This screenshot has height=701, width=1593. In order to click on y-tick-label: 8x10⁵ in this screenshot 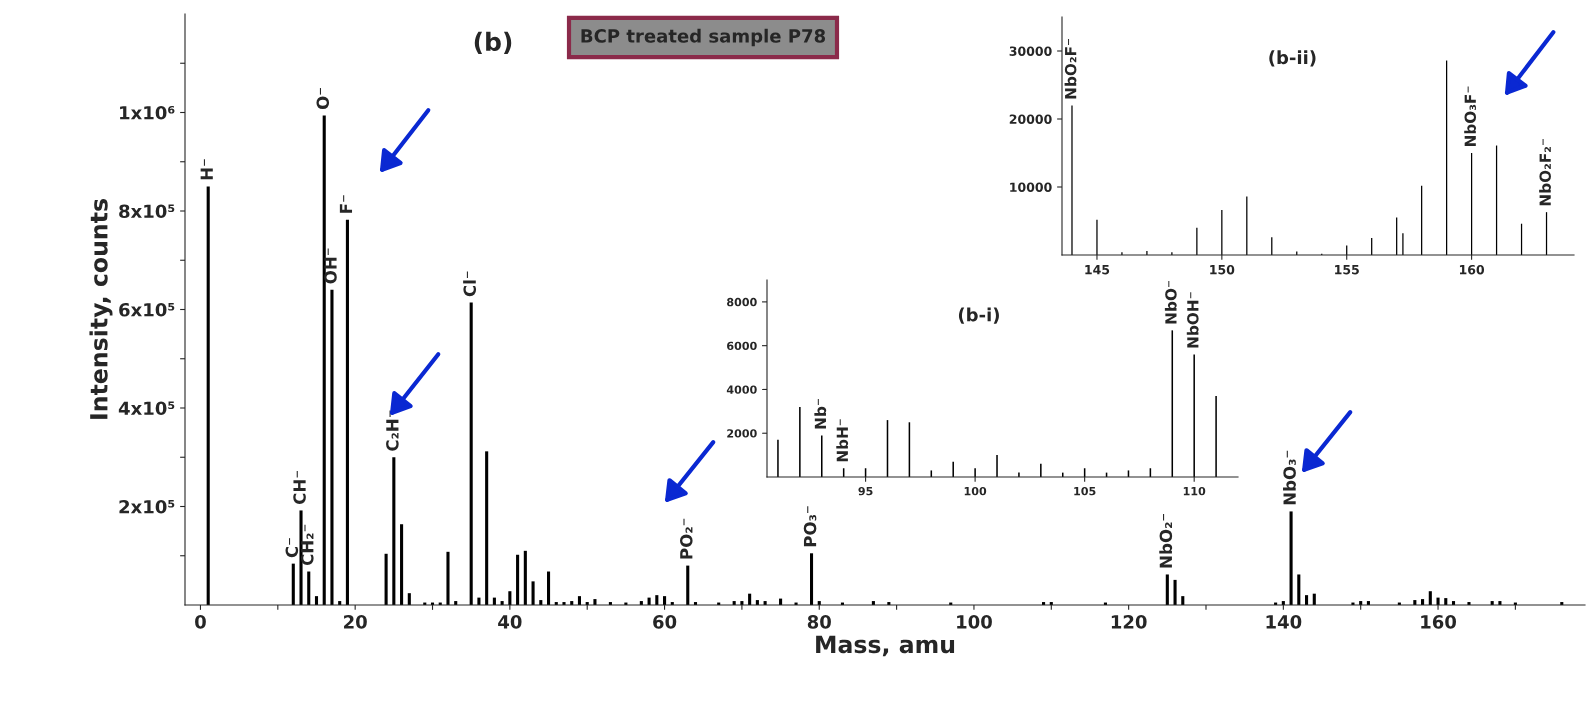, I will do `click(147, 211)`.